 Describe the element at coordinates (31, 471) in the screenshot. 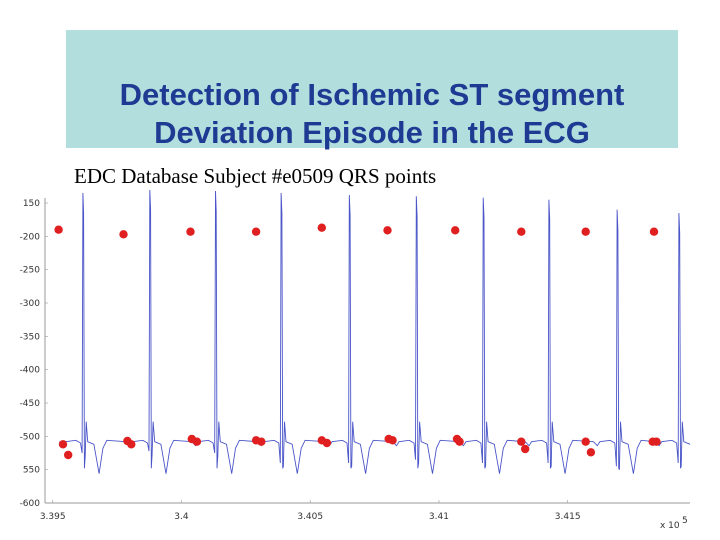

I see `y-tick-label: 550` at that location.